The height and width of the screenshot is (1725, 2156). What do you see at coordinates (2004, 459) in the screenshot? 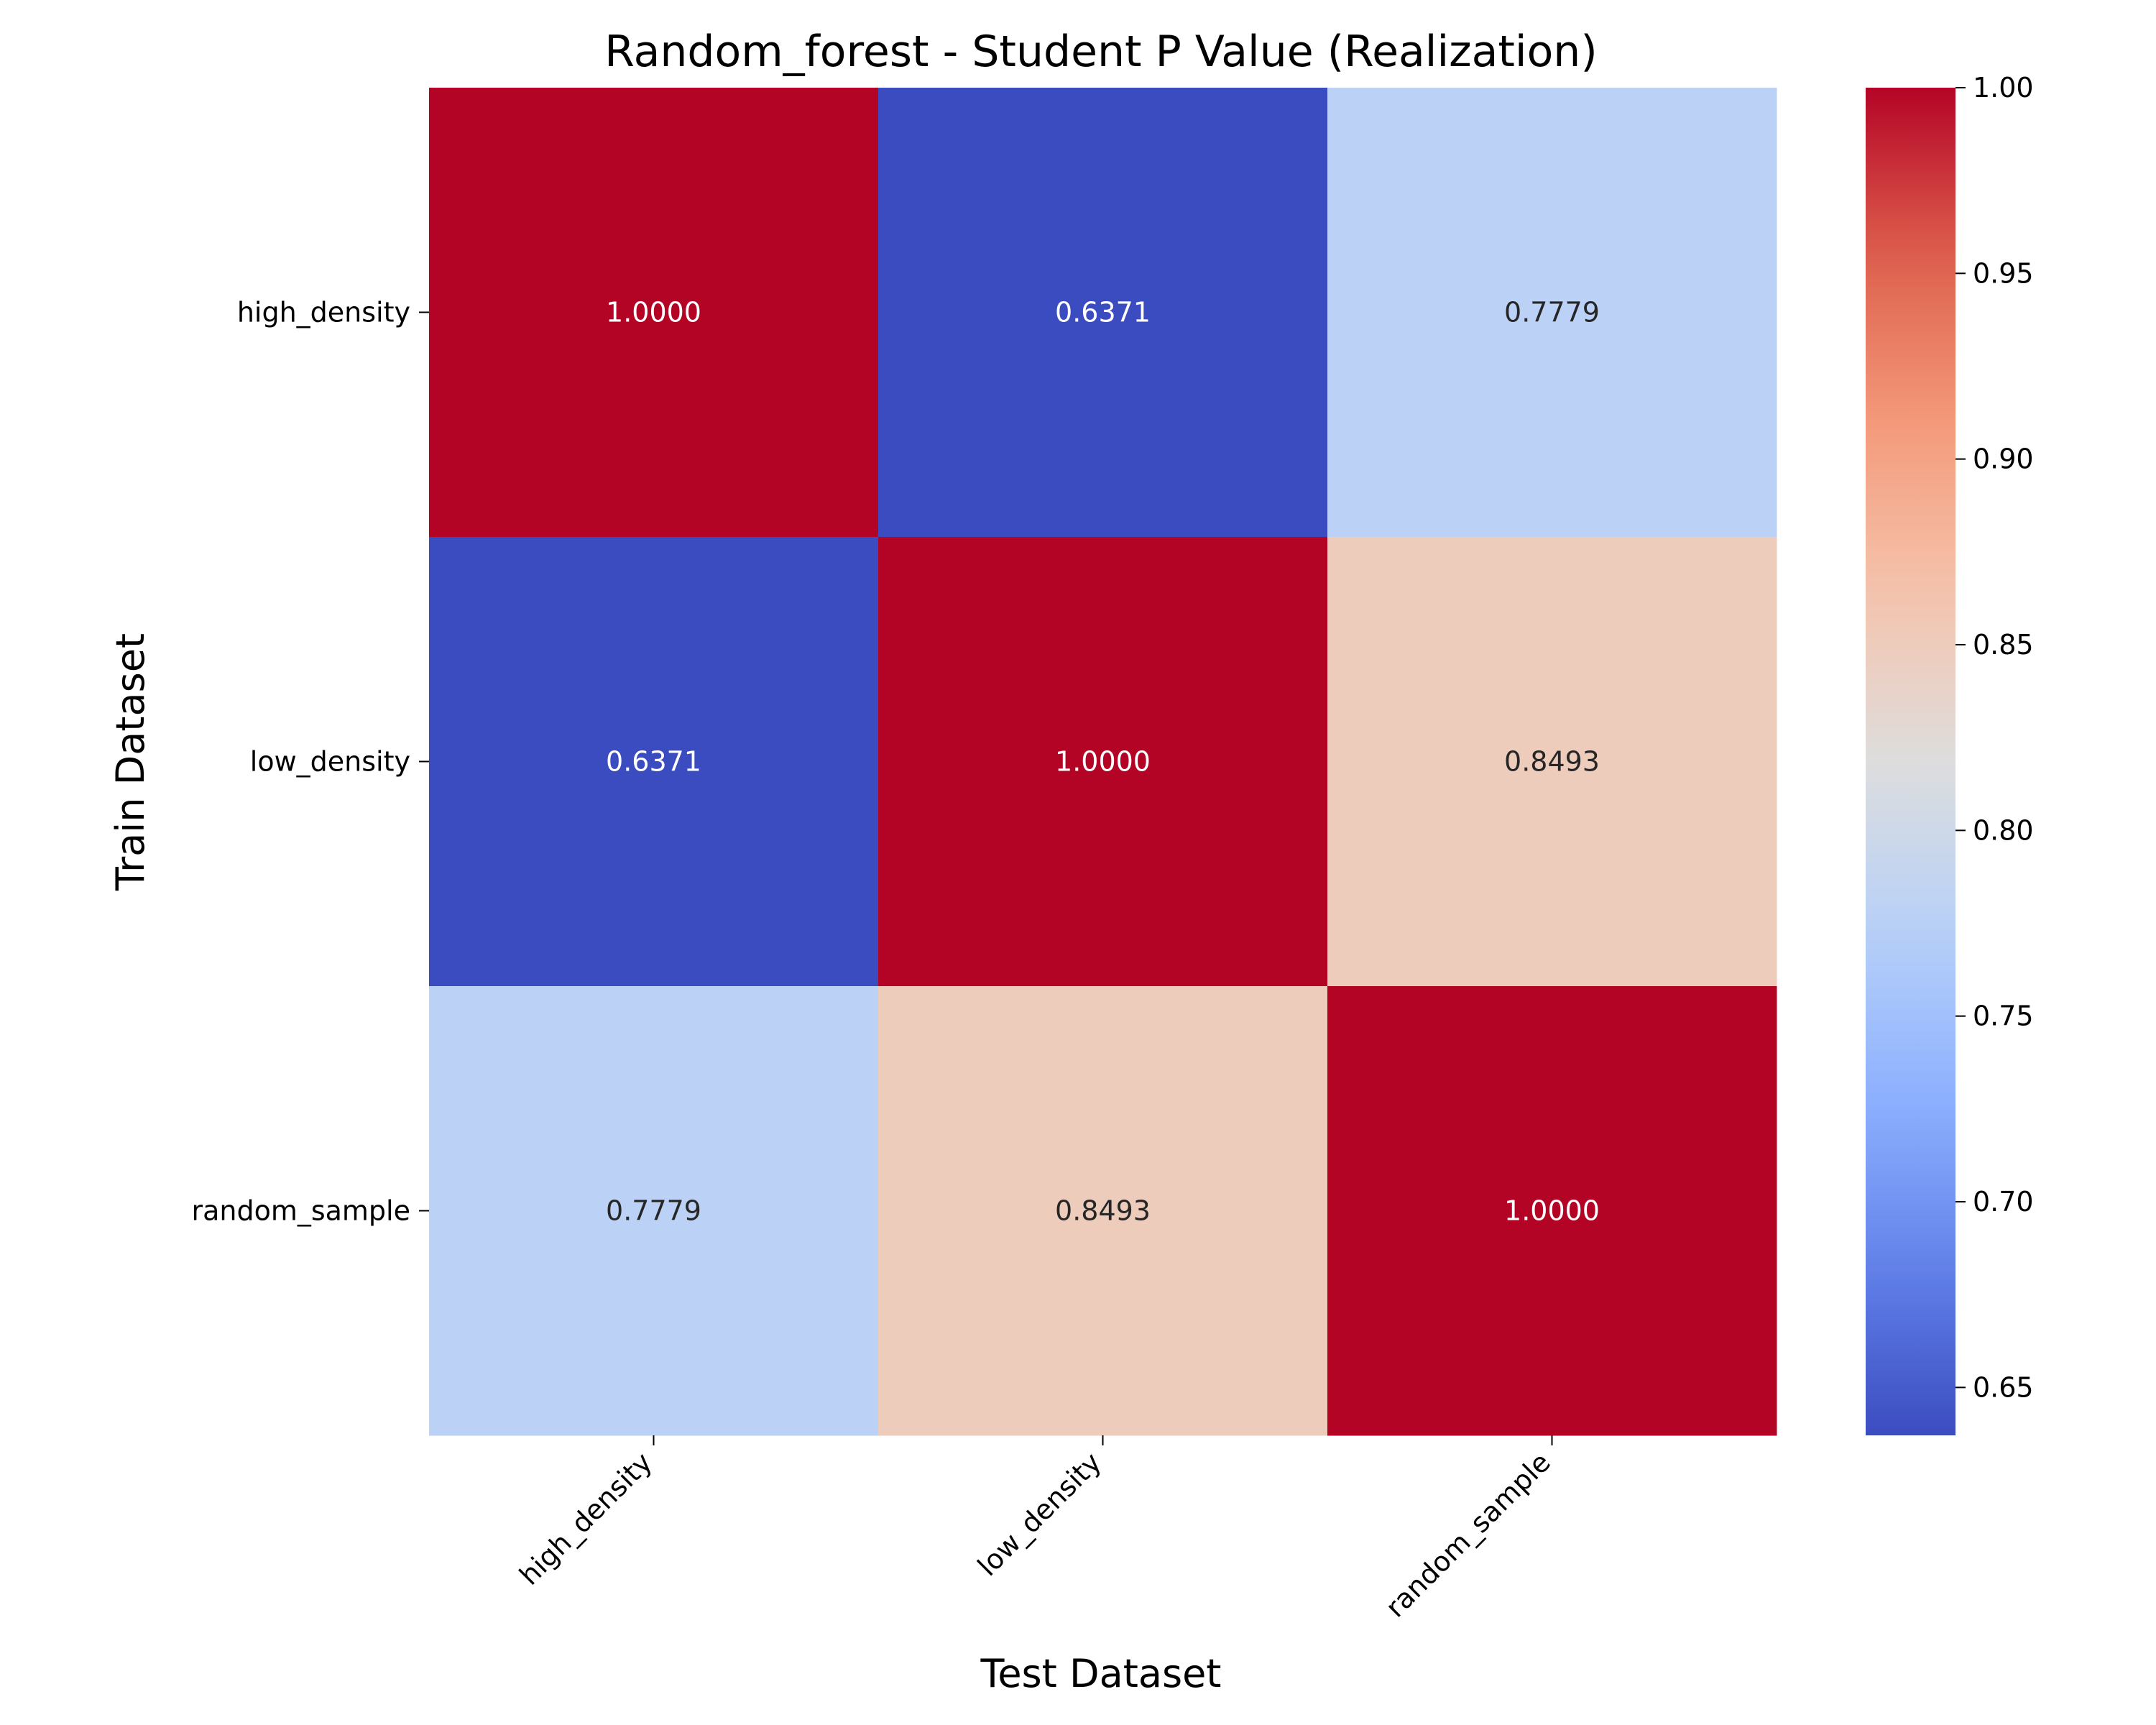
I see `colorbar-tick-label: 0.90` at bounding box center [2004, 459].